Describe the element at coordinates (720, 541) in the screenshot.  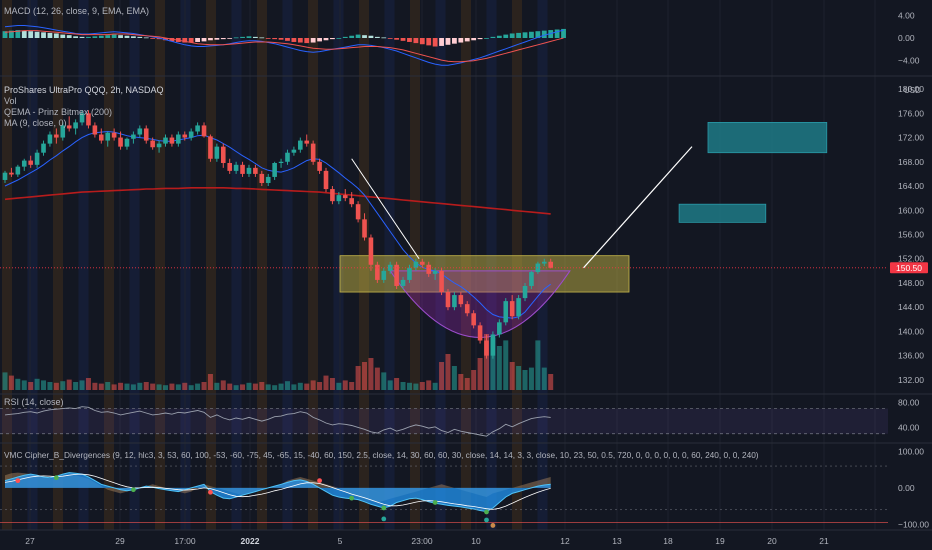
I see `x-tick-label: 19` at that location.